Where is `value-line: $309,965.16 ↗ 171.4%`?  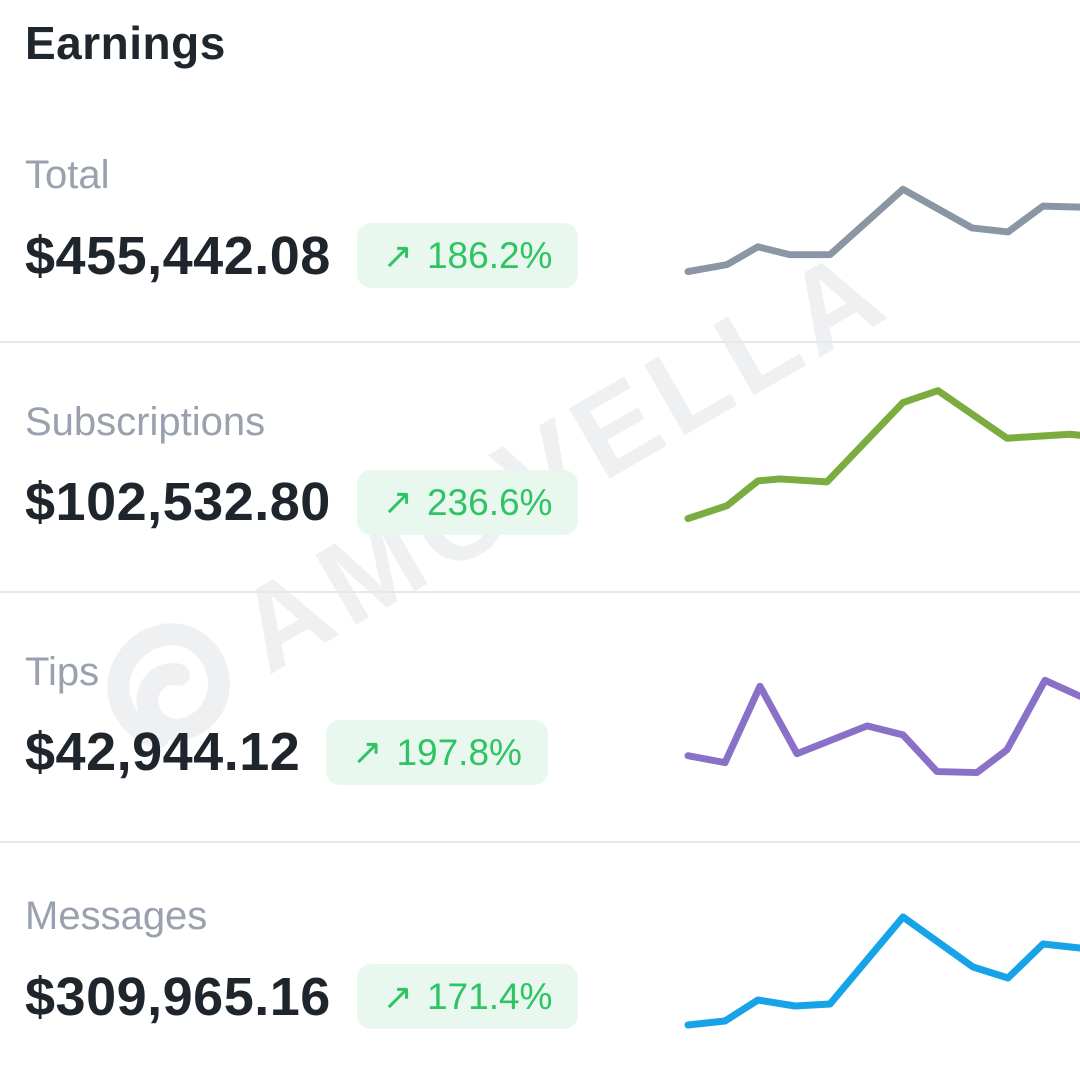
value-line: $309,965.16 ↗ 171.4% is located at coordinates (552, 996).